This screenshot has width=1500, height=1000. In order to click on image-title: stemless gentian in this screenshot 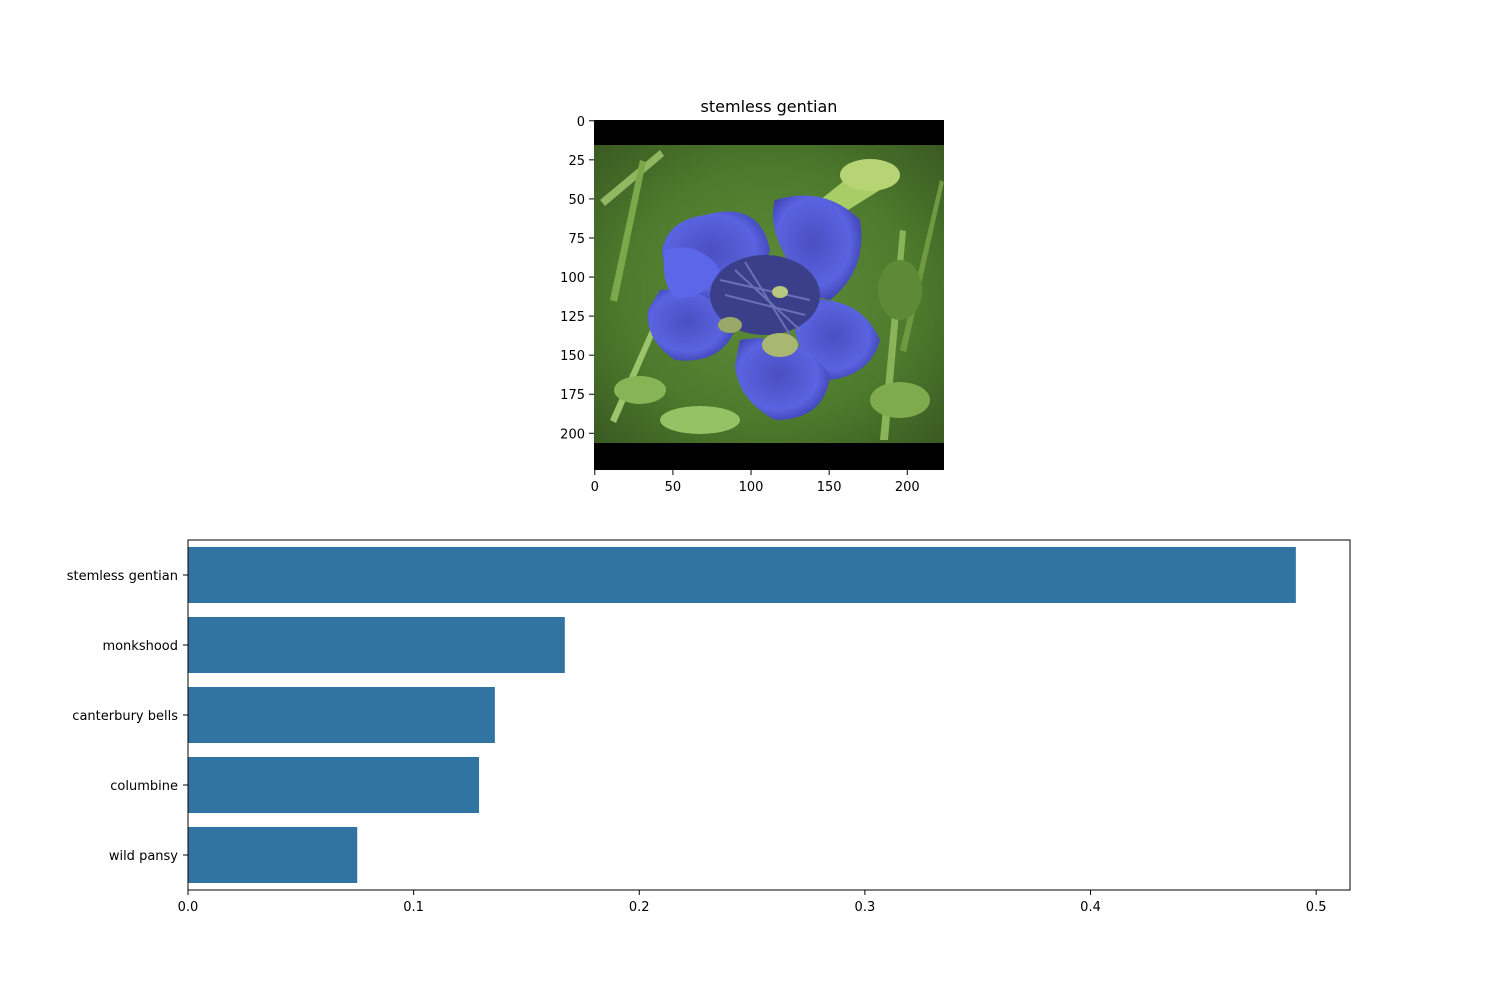, I will do `click(769, 106)`.